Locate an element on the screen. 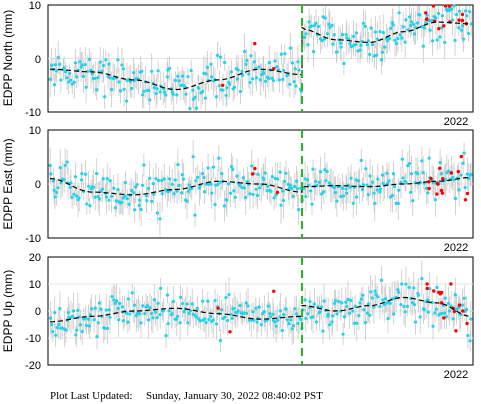 The width and height of the screenshot is (481, 404). ytick-east-top: 10 is located at coordinates (35, 131).